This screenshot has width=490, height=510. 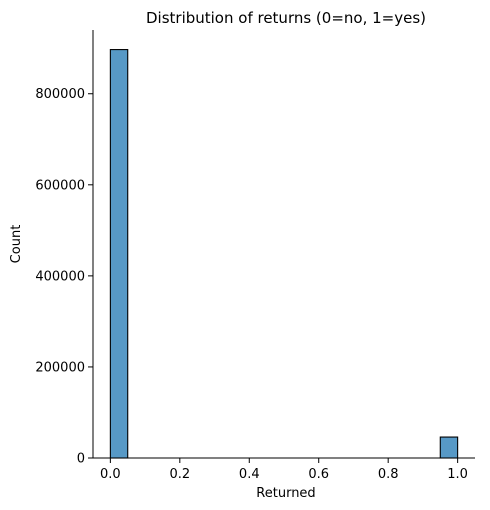 What do you see at coordinates (285, 493) in the screenshot?
I see `x-axis-label: Returned` at bounding box center [285, 493].